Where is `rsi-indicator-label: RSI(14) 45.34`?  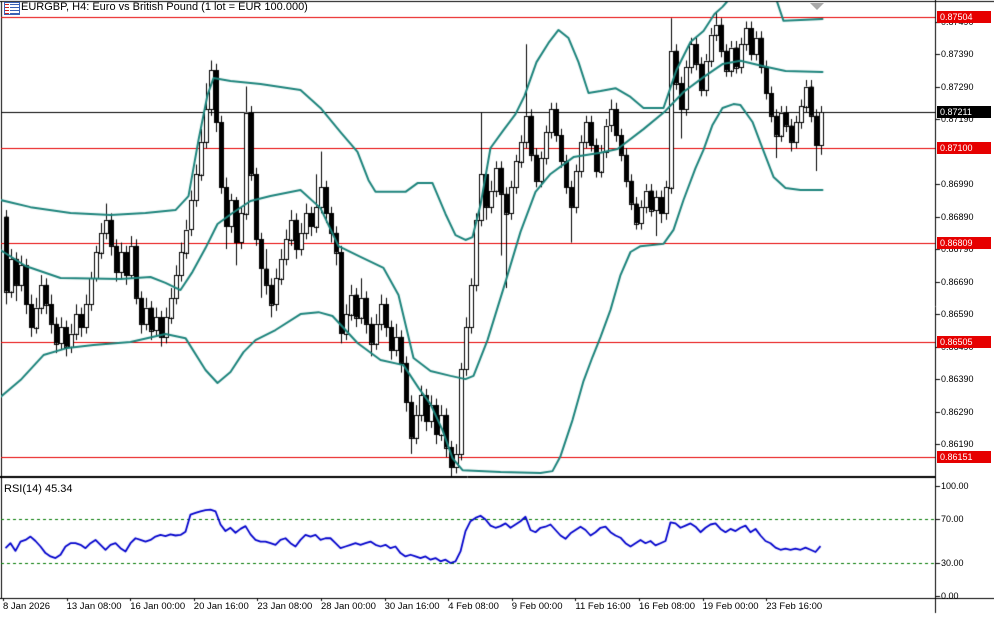
rsi-indicator-label: RSI(14) 45.34 is located at coordinates (38, 489).